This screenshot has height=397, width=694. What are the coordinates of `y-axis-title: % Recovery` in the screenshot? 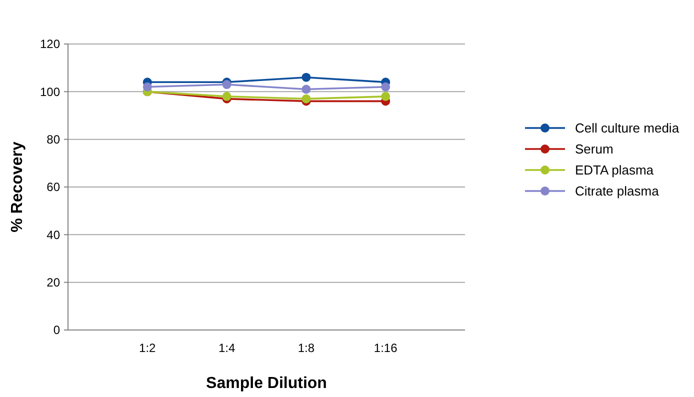 It's located at (17, 187).